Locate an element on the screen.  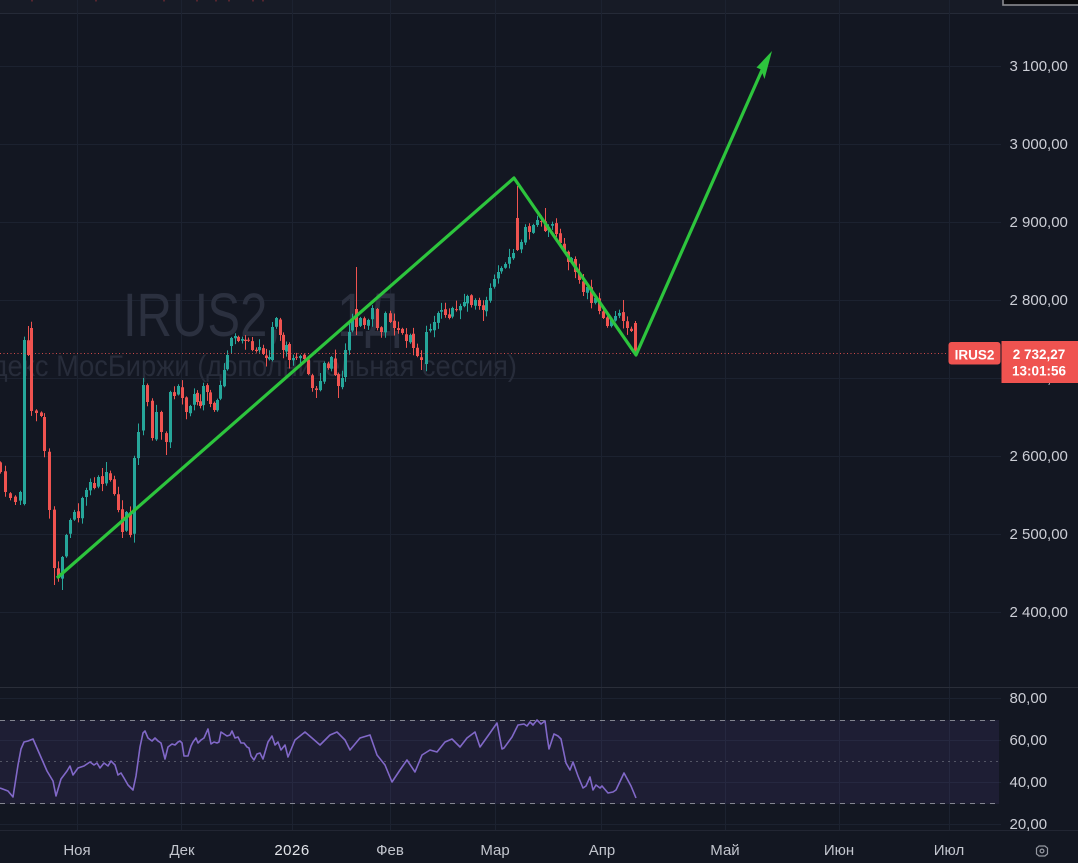
svg-text: 13:01:56 is located at coordinates (1039, 371).